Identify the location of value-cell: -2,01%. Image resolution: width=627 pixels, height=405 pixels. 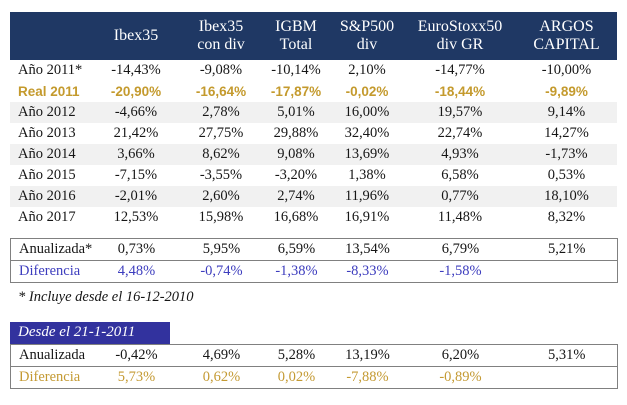
(136, 196).